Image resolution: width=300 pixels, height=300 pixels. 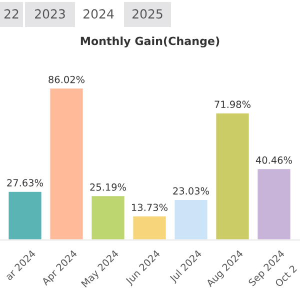 What do you see at coordinates (99, 14) in the screenshot?
I see `text: 2024` at bounding box center [99, 14].